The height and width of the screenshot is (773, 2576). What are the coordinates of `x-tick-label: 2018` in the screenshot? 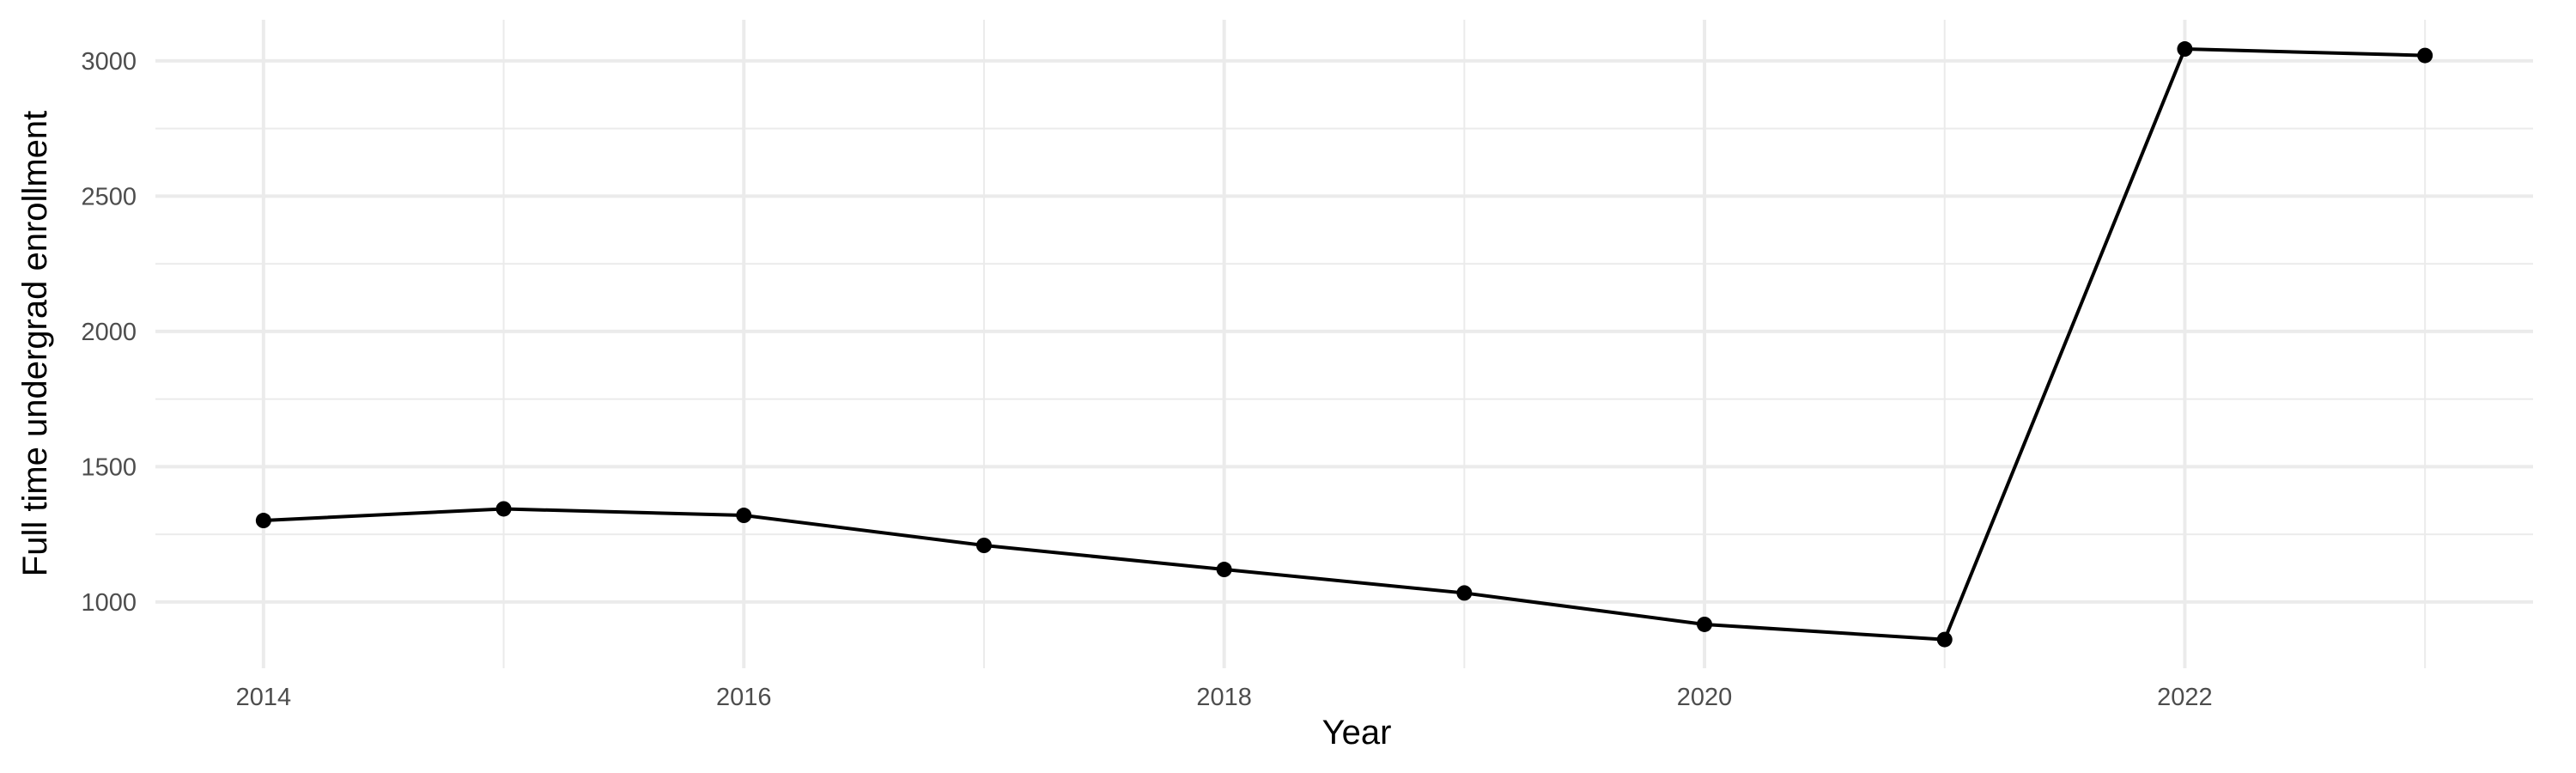 It's located at (1224, 697).